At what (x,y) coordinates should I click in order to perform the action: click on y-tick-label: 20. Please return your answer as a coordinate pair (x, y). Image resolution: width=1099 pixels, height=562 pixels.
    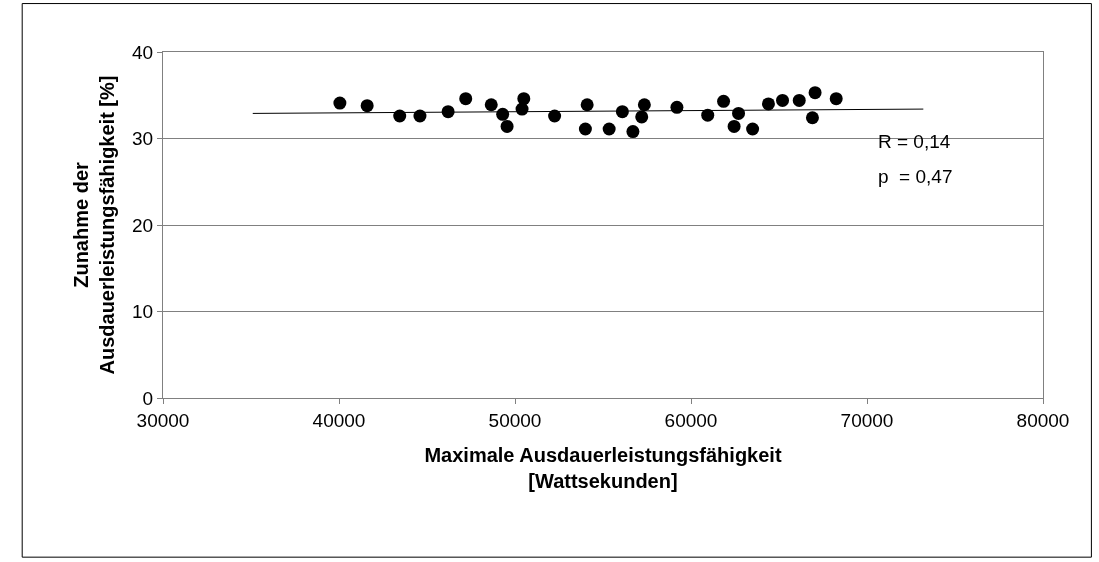
    Looking at the image, I should click on (143, 225).